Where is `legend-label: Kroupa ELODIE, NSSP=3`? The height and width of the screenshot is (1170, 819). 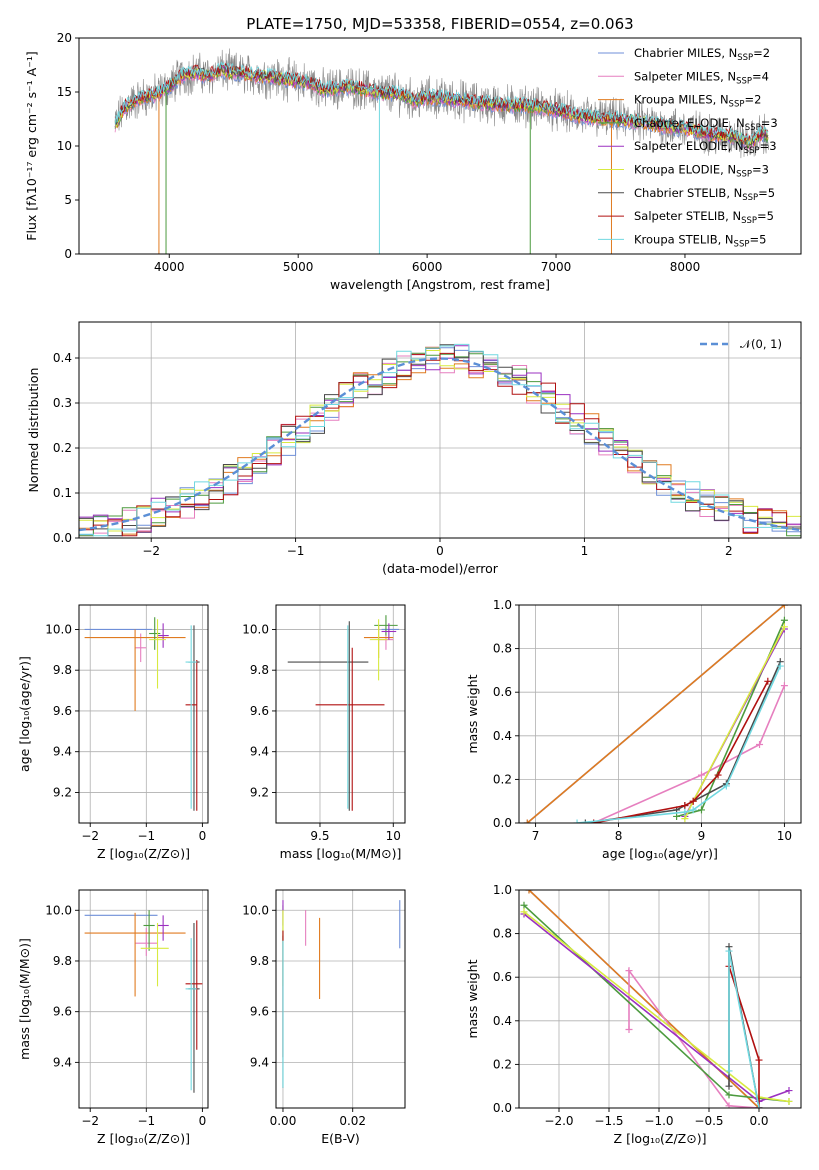
legend-label: Kroupa ELODIE, NSSP=3 is located at coordinates (701, 171).